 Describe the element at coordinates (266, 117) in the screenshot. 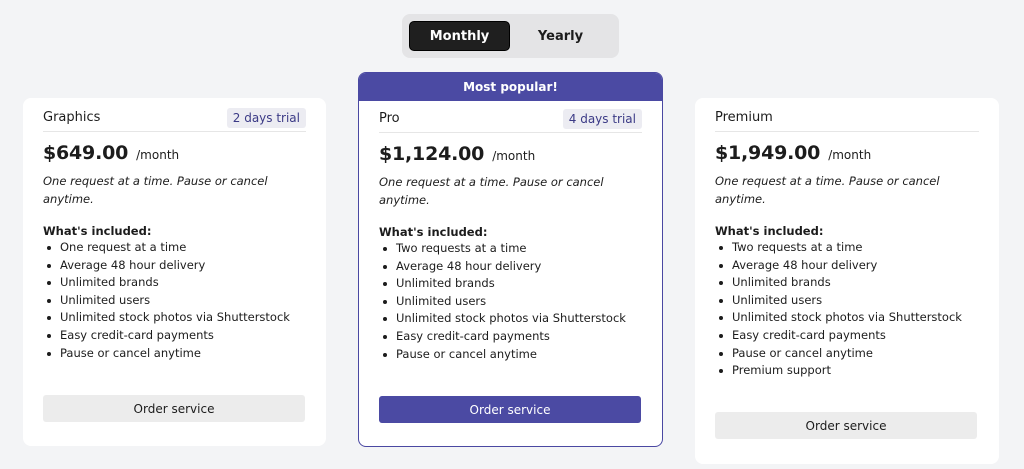

I see `trial-badge: 2 days trial` at that location.